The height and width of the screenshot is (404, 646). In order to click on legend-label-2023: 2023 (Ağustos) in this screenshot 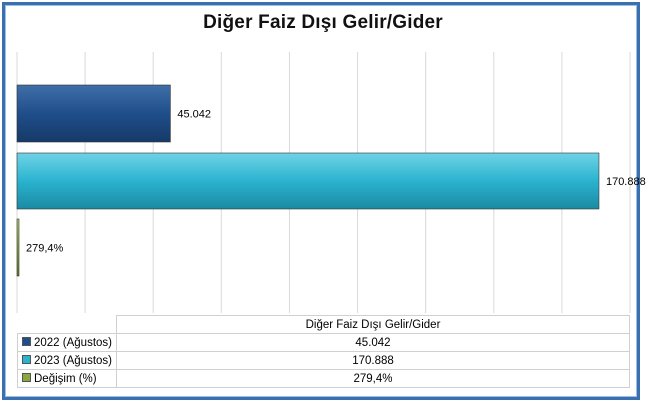, I will do `click(73, 360)`.